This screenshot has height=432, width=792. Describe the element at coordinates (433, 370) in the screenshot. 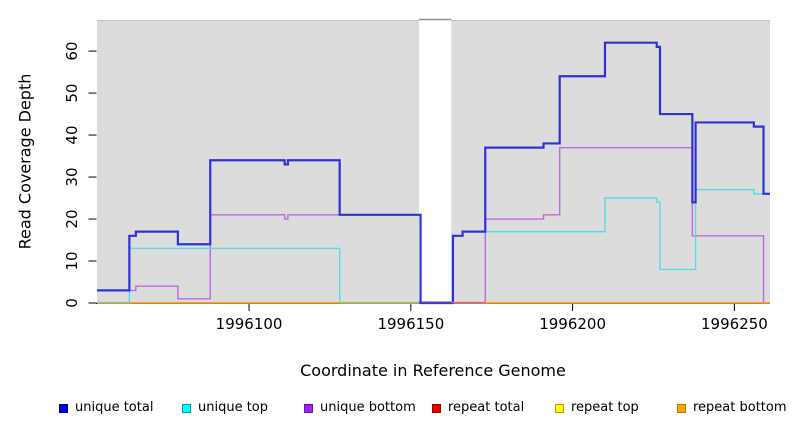

I see `x-axis-title: Coordinate in Reference Genome` at that location.